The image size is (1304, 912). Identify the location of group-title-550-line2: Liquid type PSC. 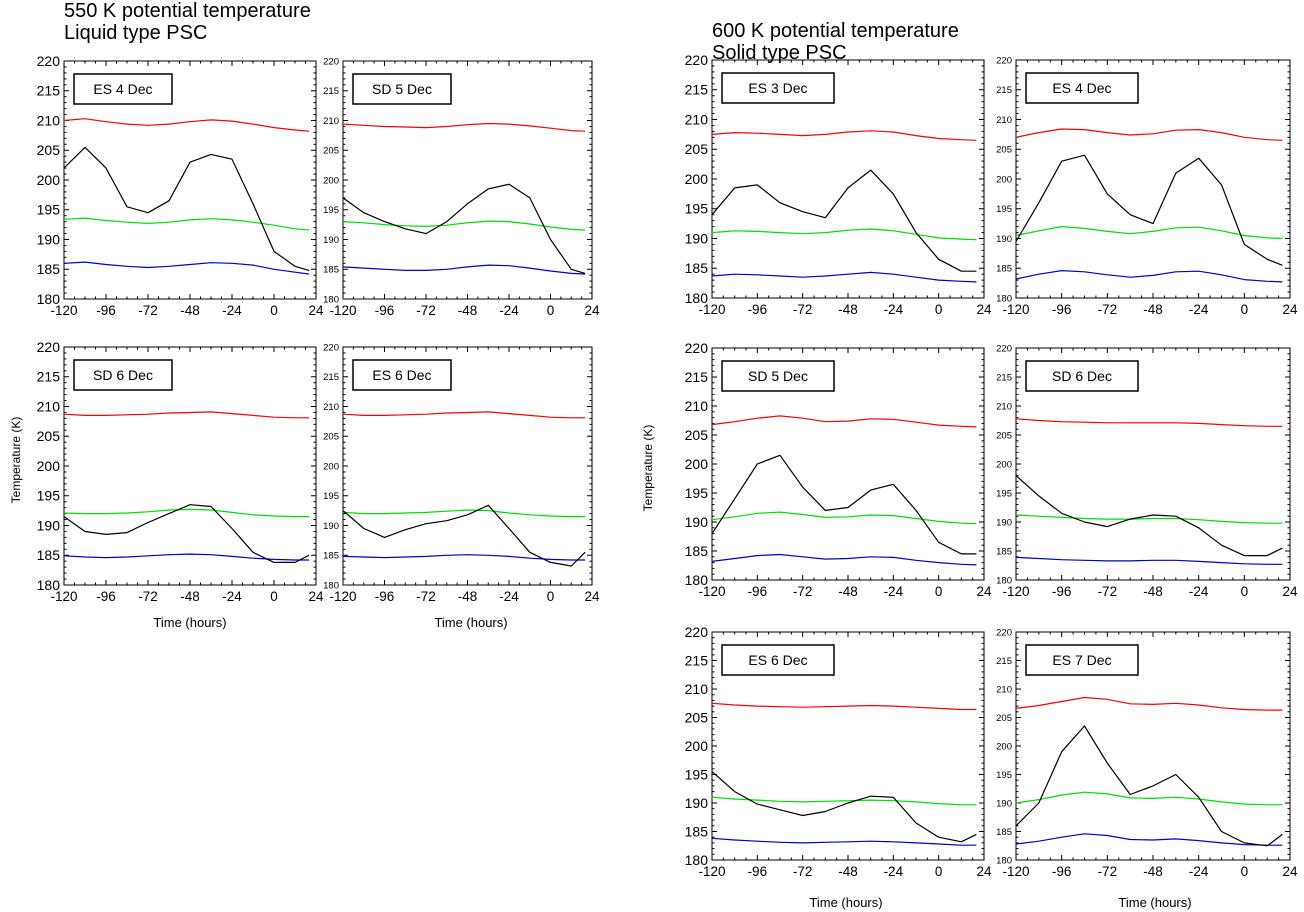
(136, 33).